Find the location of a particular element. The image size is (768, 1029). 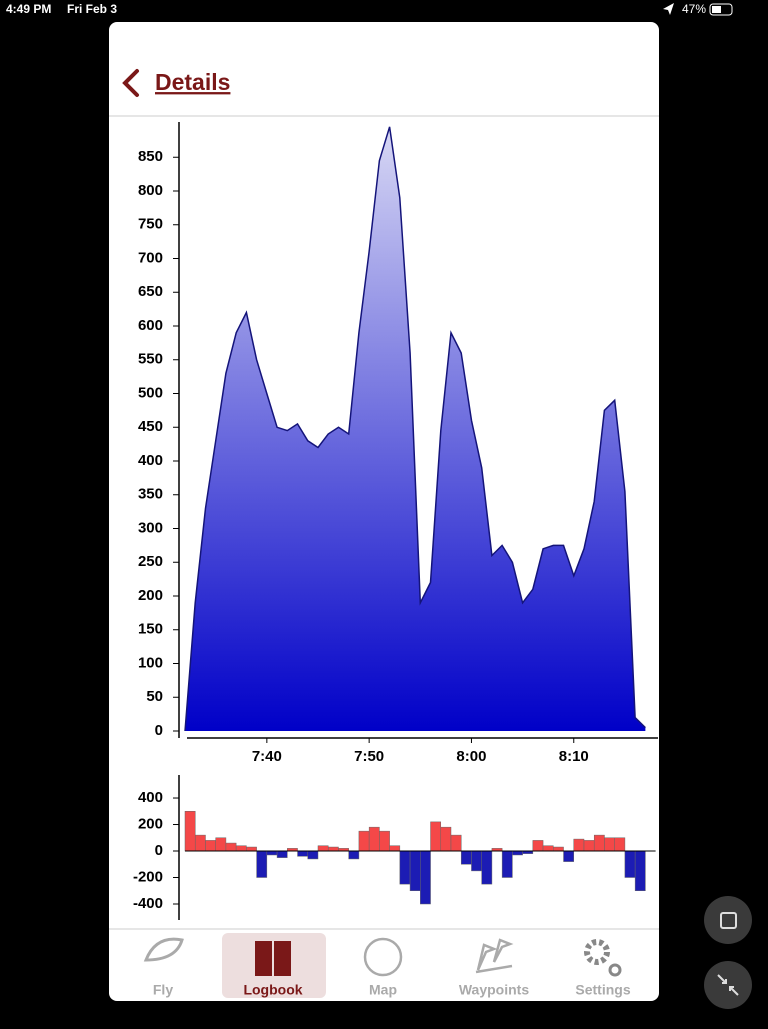

y-tick-label: 850 is located at coordinates (150, 156).